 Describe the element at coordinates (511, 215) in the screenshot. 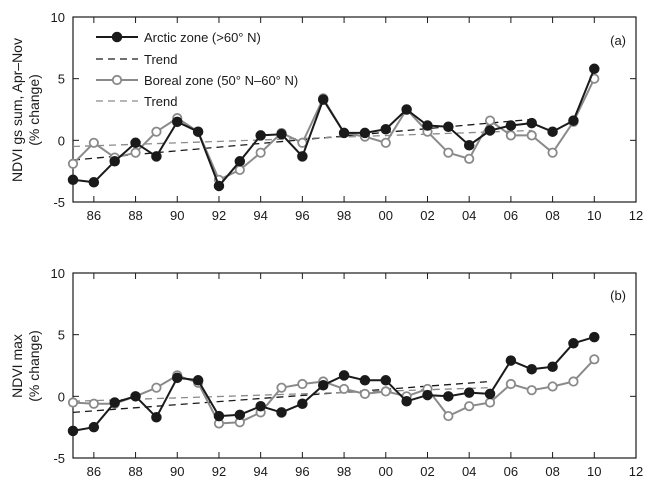

I see `x-tick-label: 06` at that location.